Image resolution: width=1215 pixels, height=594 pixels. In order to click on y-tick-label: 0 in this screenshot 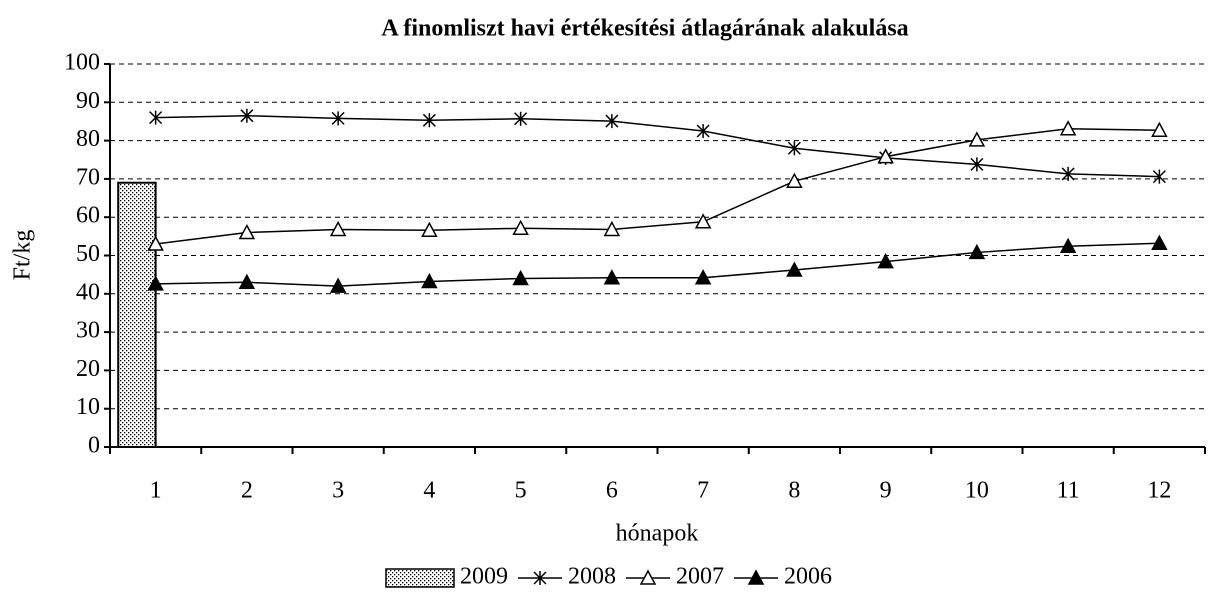, I will do `click(94, 446)`.